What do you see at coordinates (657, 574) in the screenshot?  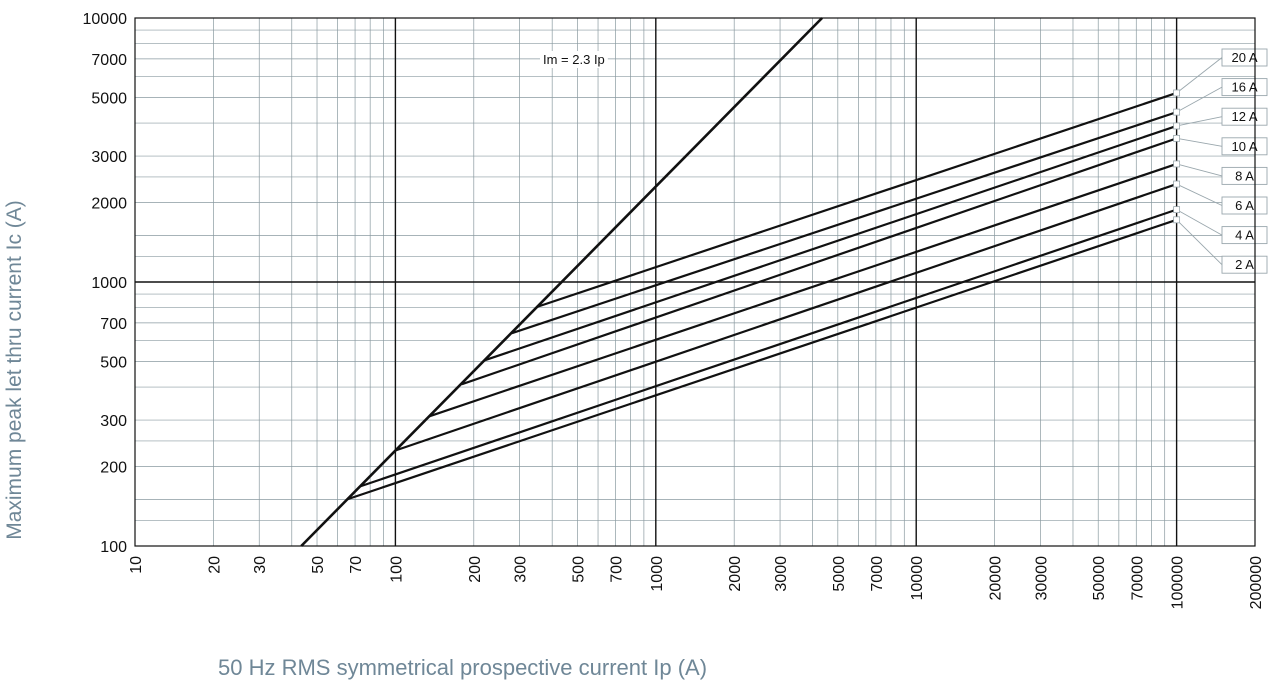 I see `x-tick-label: 1000` at bounding box center [657, 574].